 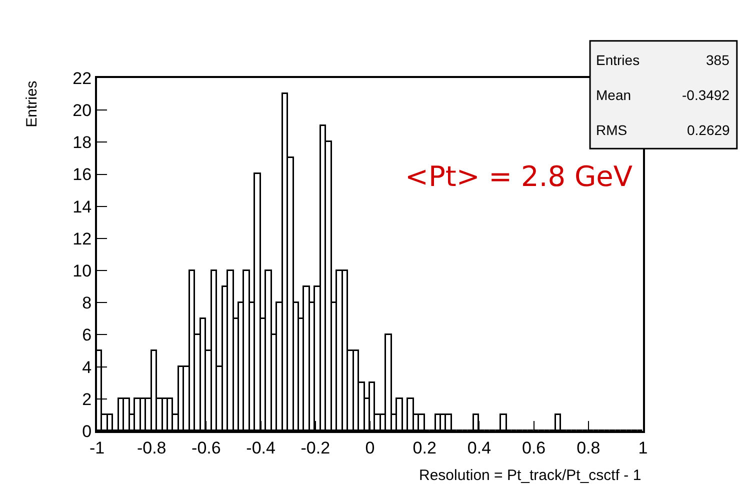 I want to click on x-tick-label: 0.2, so click(x=424, y=448).